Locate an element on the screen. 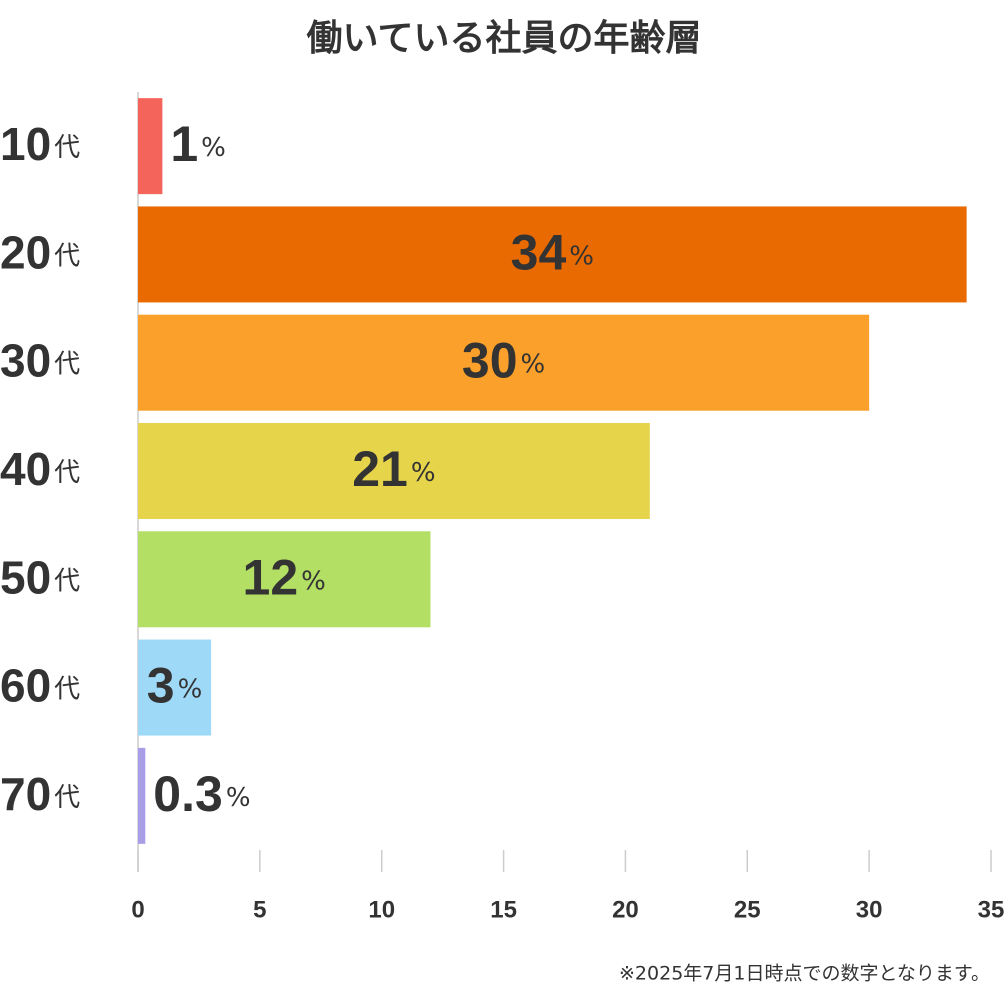 The width and height of the screenshot is (1008, 1008). category-label: 10 代 is located at coordinates (40, 144).